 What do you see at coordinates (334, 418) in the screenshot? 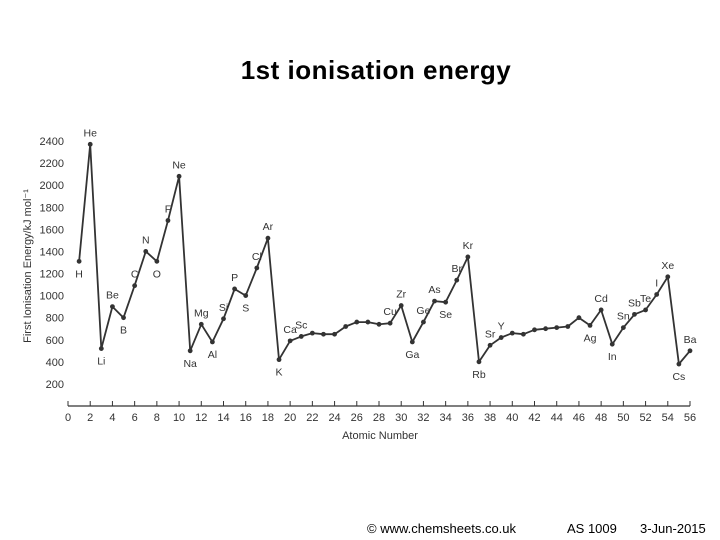
I see `x-tick-label: 24` at bounding box center [334, 418].